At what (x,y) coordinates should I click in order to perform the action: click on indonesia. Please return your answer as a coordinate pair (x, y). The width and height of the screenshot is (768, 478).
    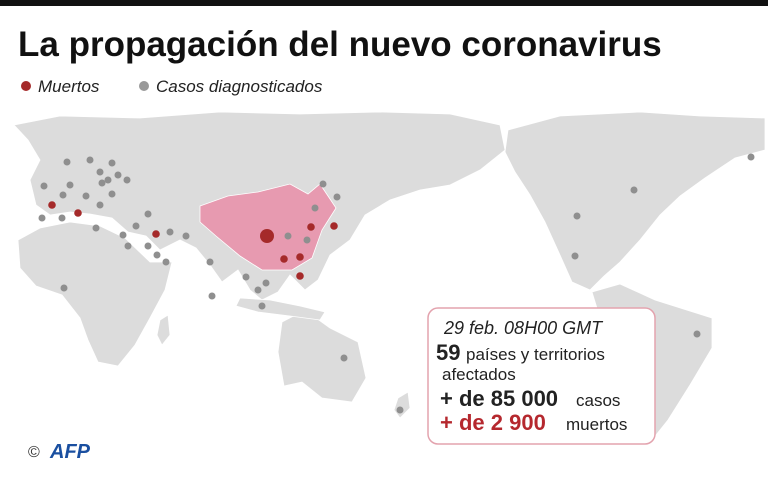
    Looking at the image, I should click on (280, 309).